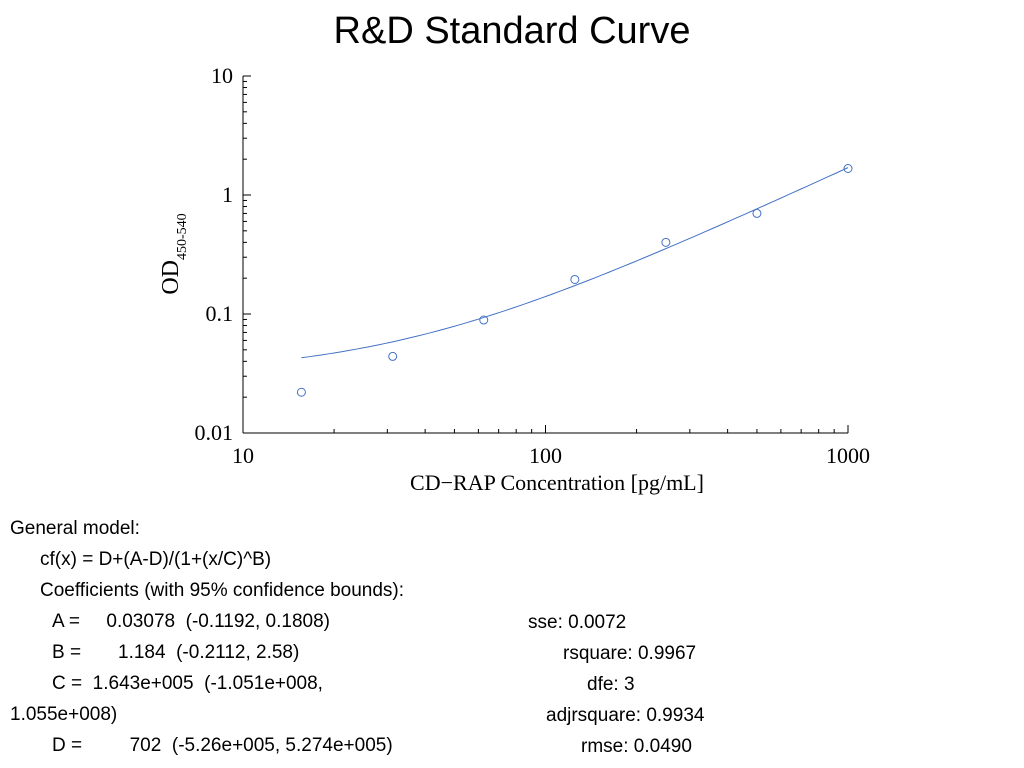 The image size is (1024, 768). Describe the element at coordinates (222, 75) in the screenshot. I see `y-tick-label: 10` at that location.